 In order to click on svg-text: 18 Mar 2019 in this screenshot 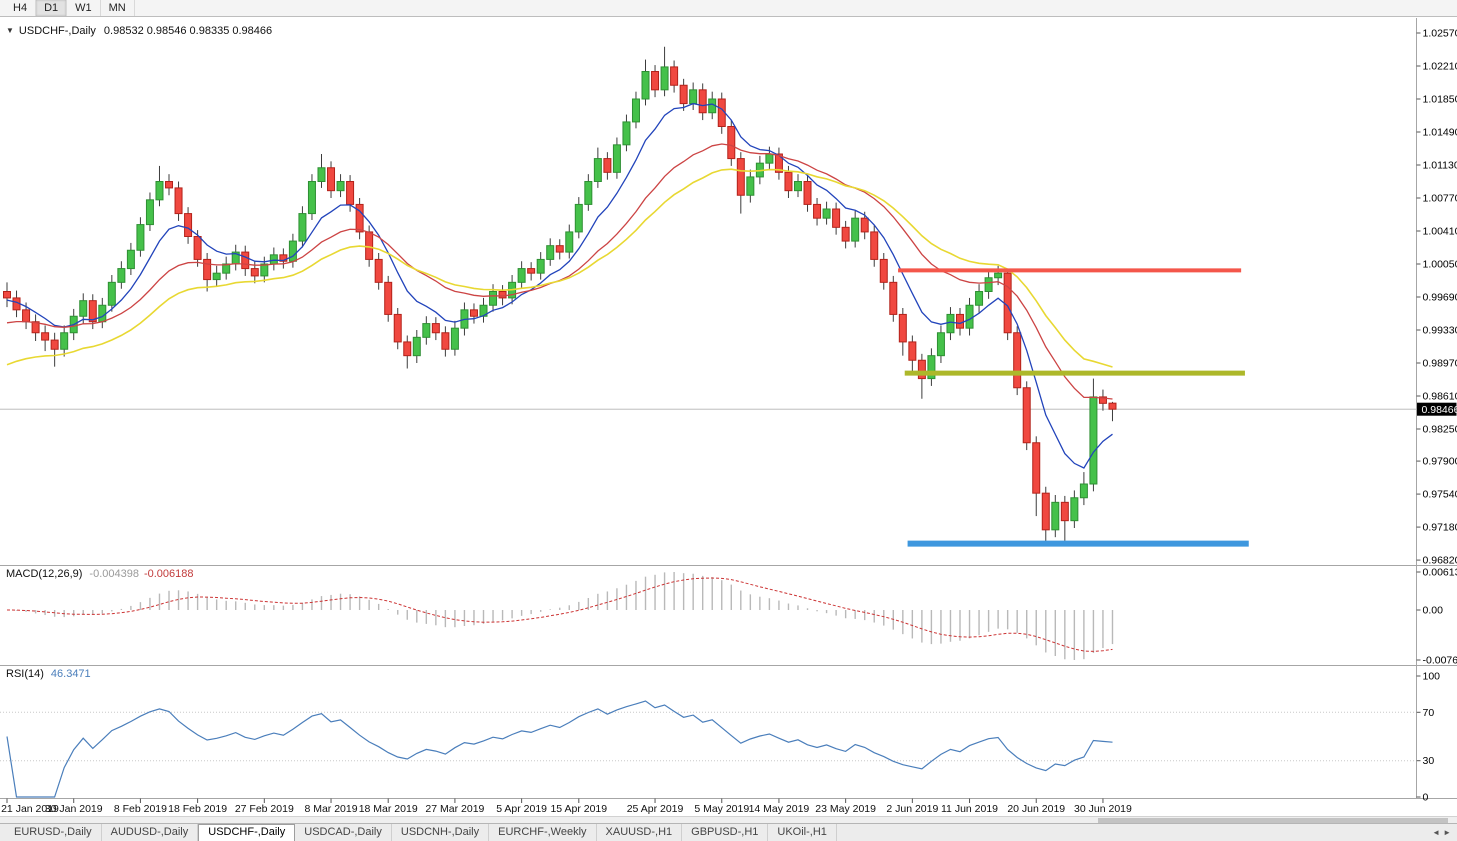, I will do `click(388, 809)`.